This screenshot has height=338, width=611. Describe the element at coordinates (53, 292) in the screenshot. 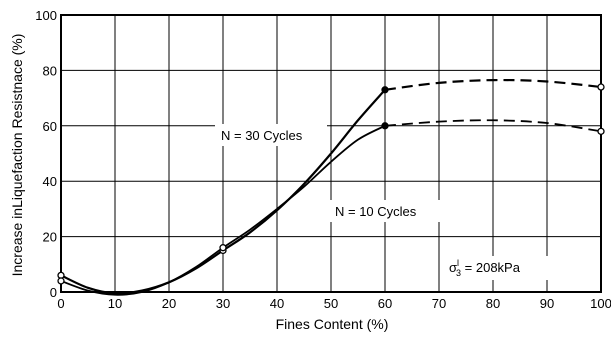

I see `y-tick-label: 0` at that location.